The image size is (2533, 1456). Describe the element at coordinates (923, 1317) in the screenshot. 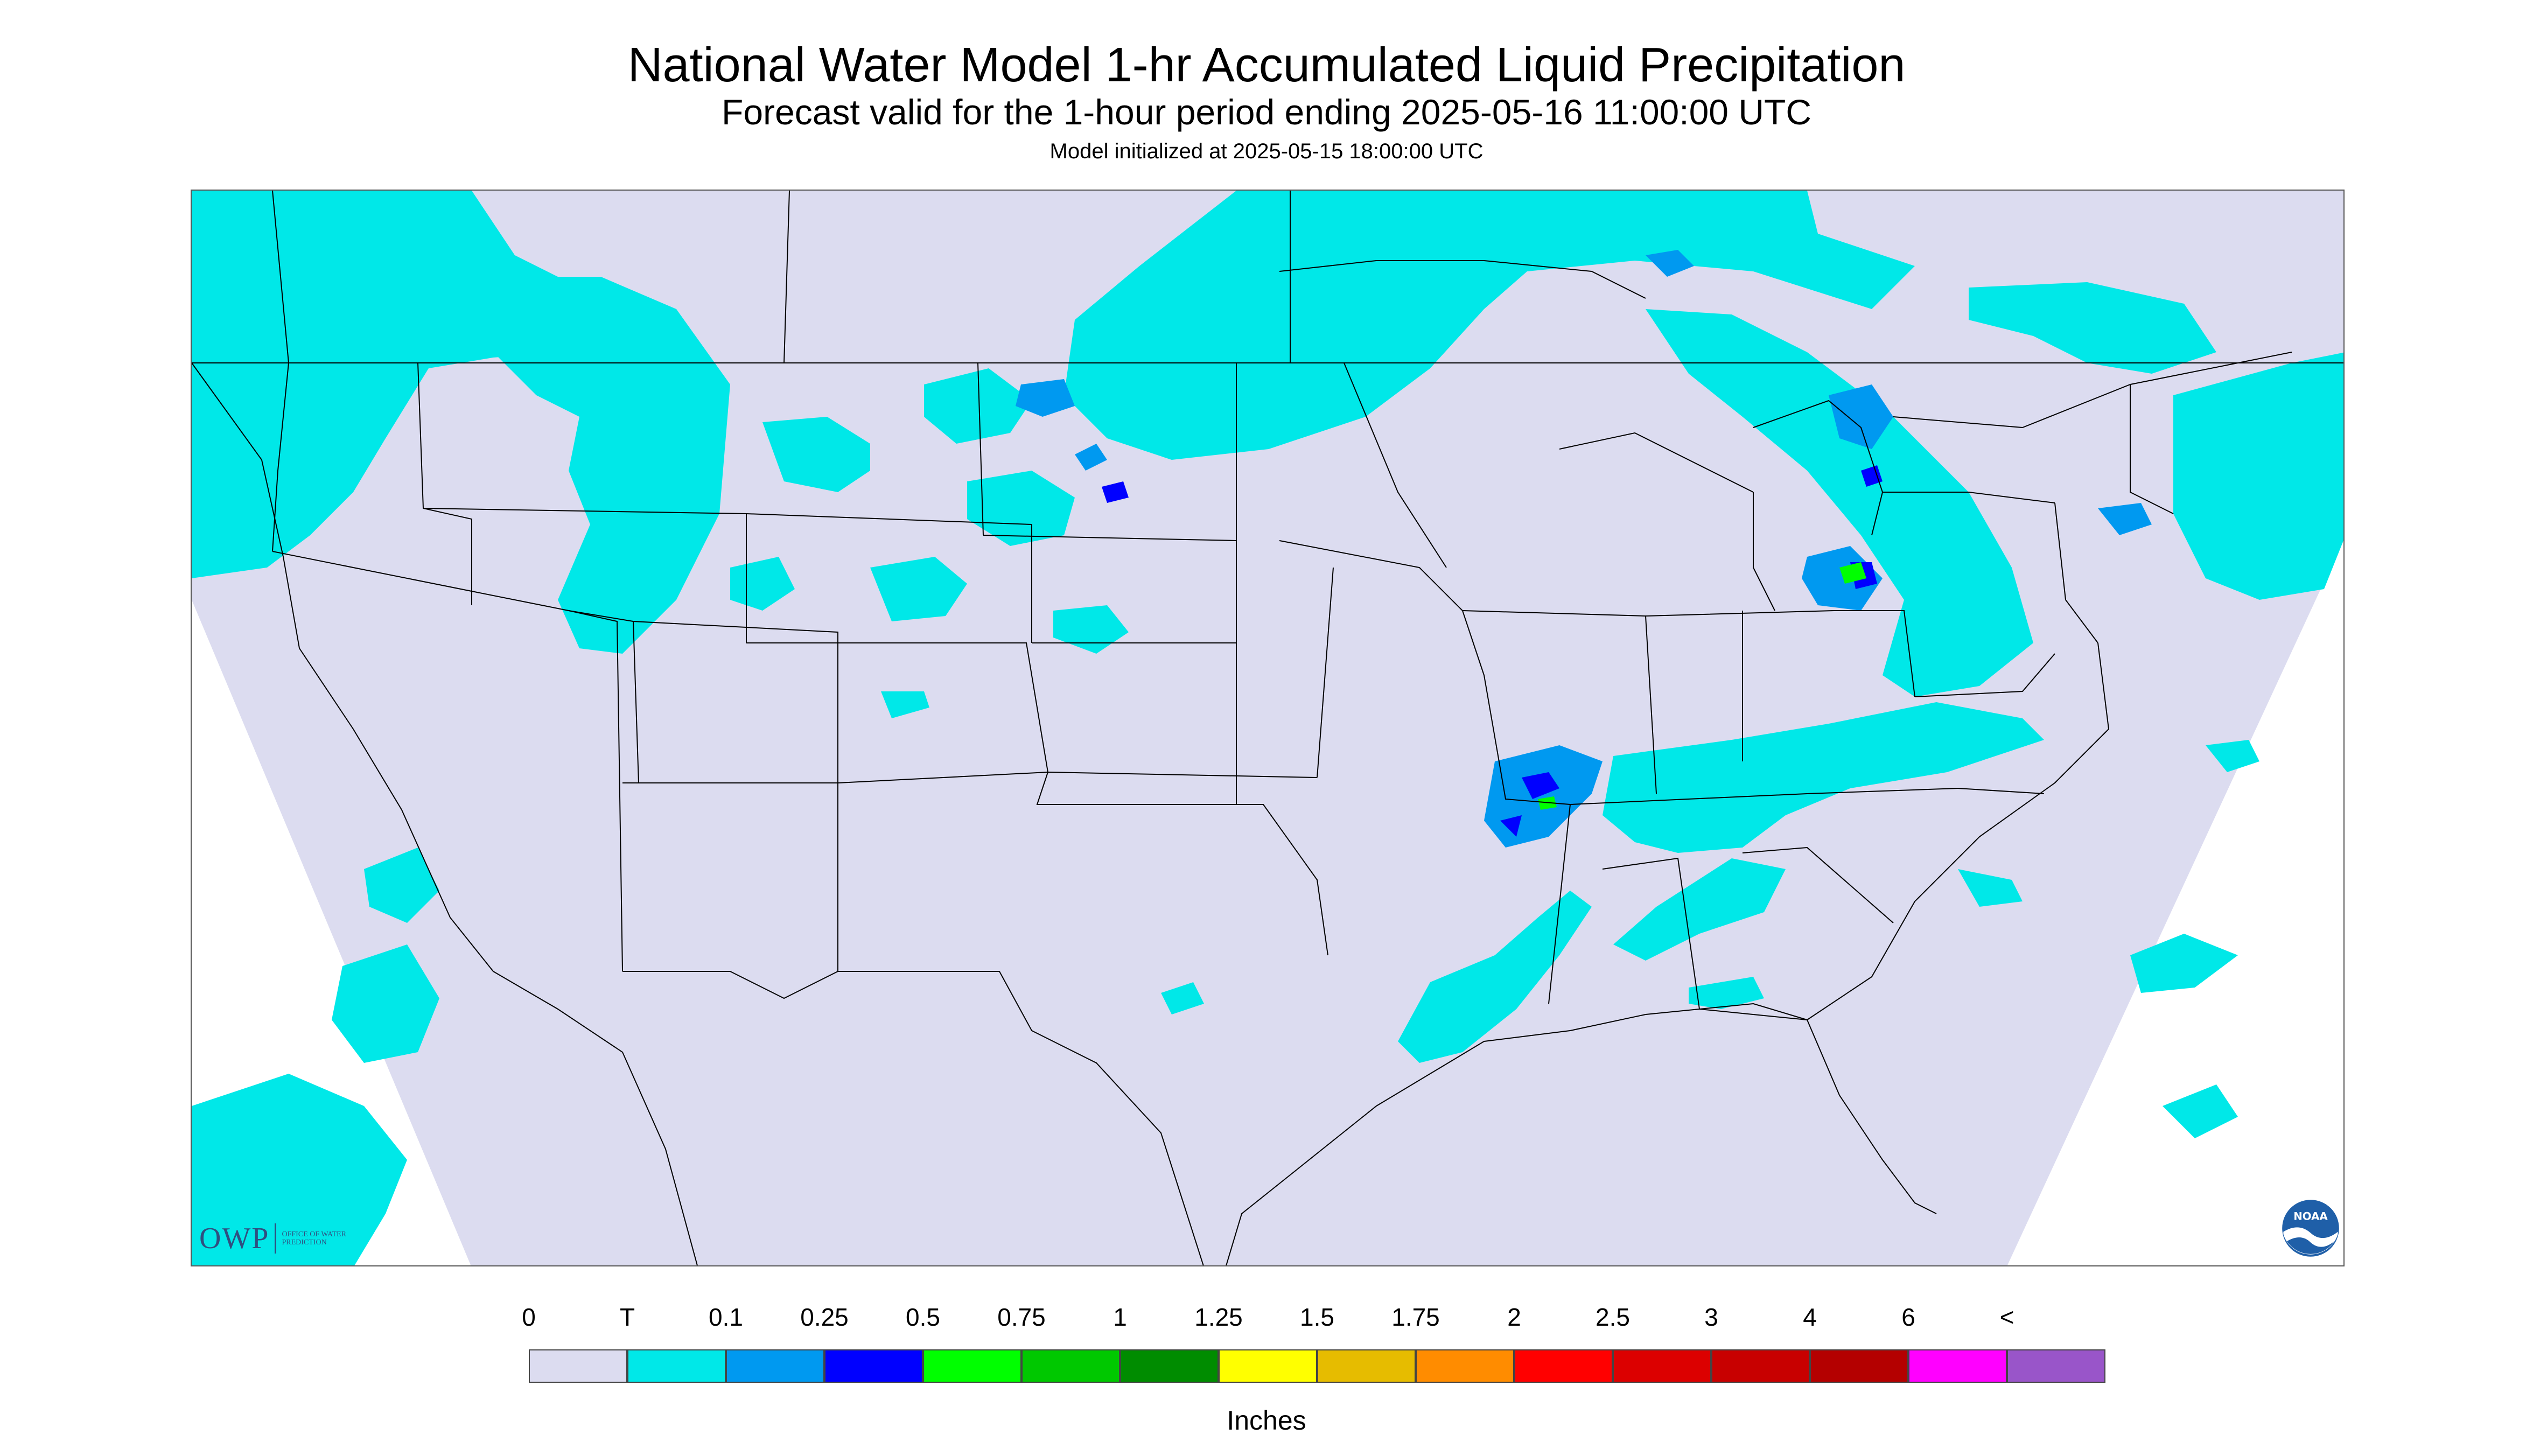

I see `legend-tick-label: 0.5` at that location.